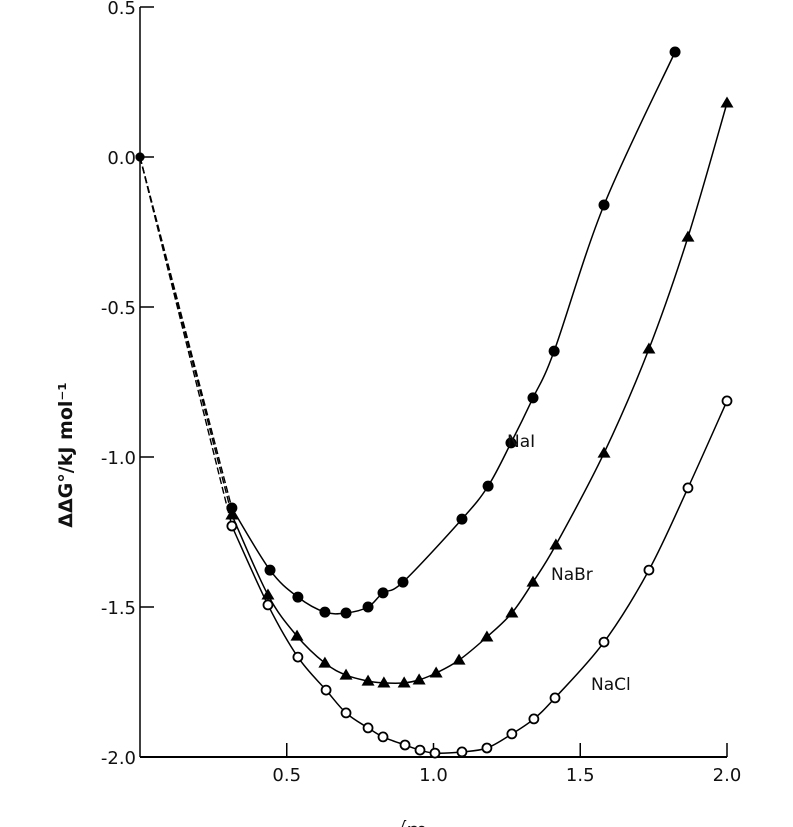 The height and width of the screenshot is (827, 793). Describe the element at coordinates (118, 608) in the screenshot. I see `y-tick-label: -1.5` at that location.